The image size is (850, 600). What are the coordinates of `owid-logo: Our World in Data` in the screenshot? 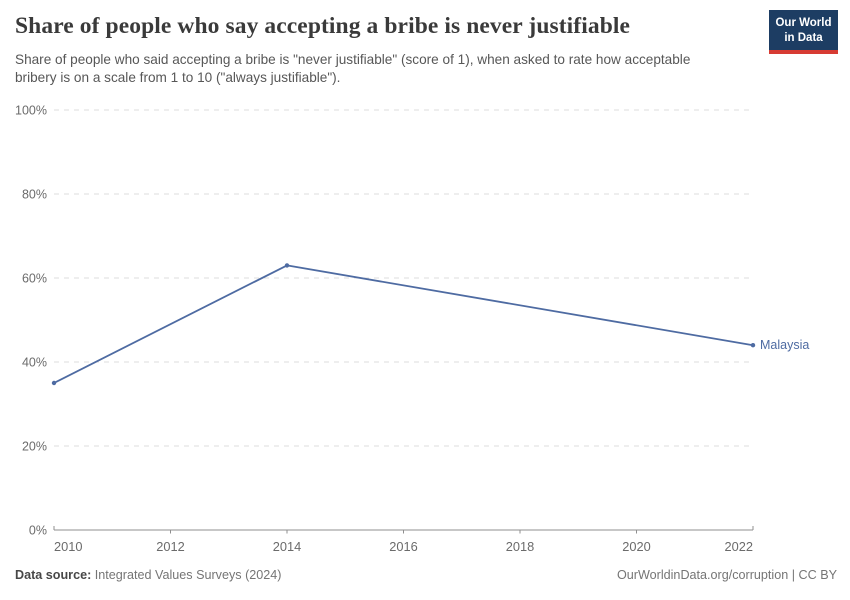 It's located at (803, 32).